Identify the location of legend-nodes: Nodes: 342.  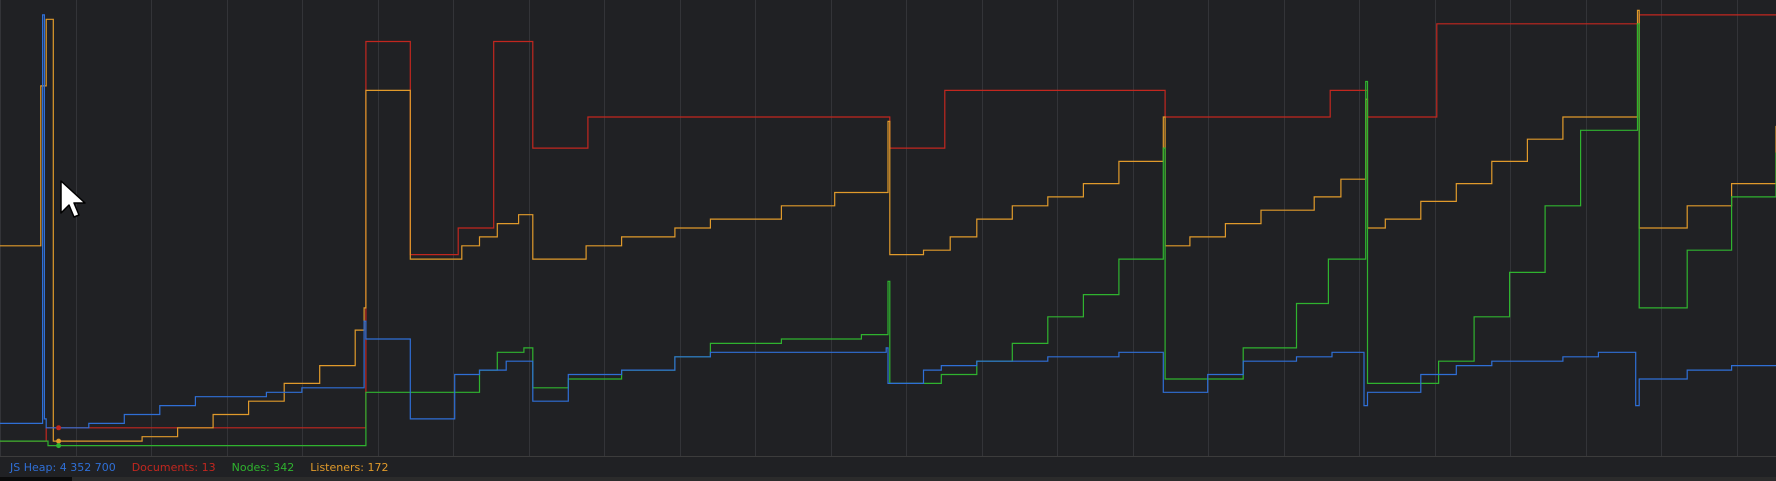
(263, 467).